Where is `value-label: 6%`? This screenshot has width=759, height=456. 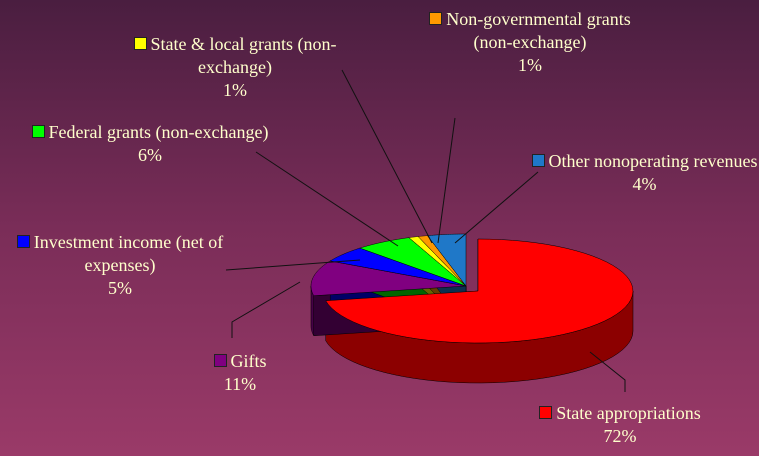
value-label: 6% is located at coordinates (150, 155).